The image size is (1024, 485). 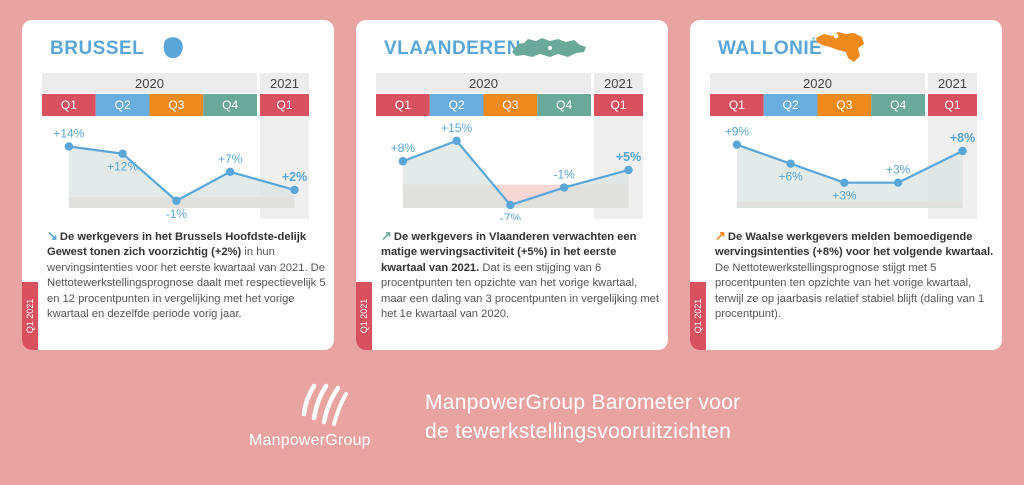 I want to click on flanders-map-icon, so click(x=549, y=47).